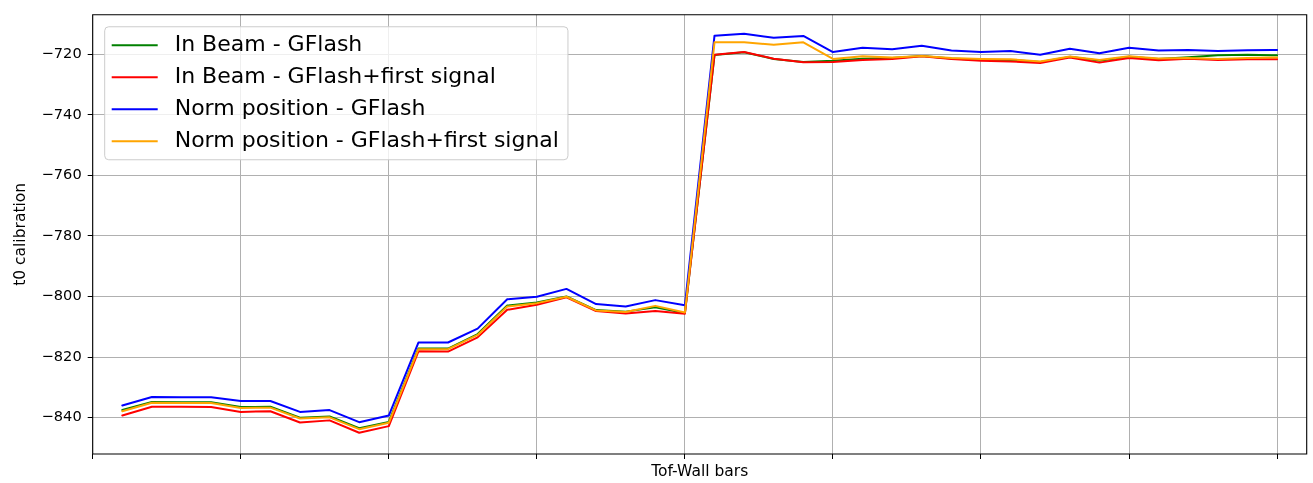 The height and width of the screenshot is (483, 1313). Describe the element at coordinates (699, 470) in the screenshot. I see `x-axis-title: Tof-Wall bars` at that location.